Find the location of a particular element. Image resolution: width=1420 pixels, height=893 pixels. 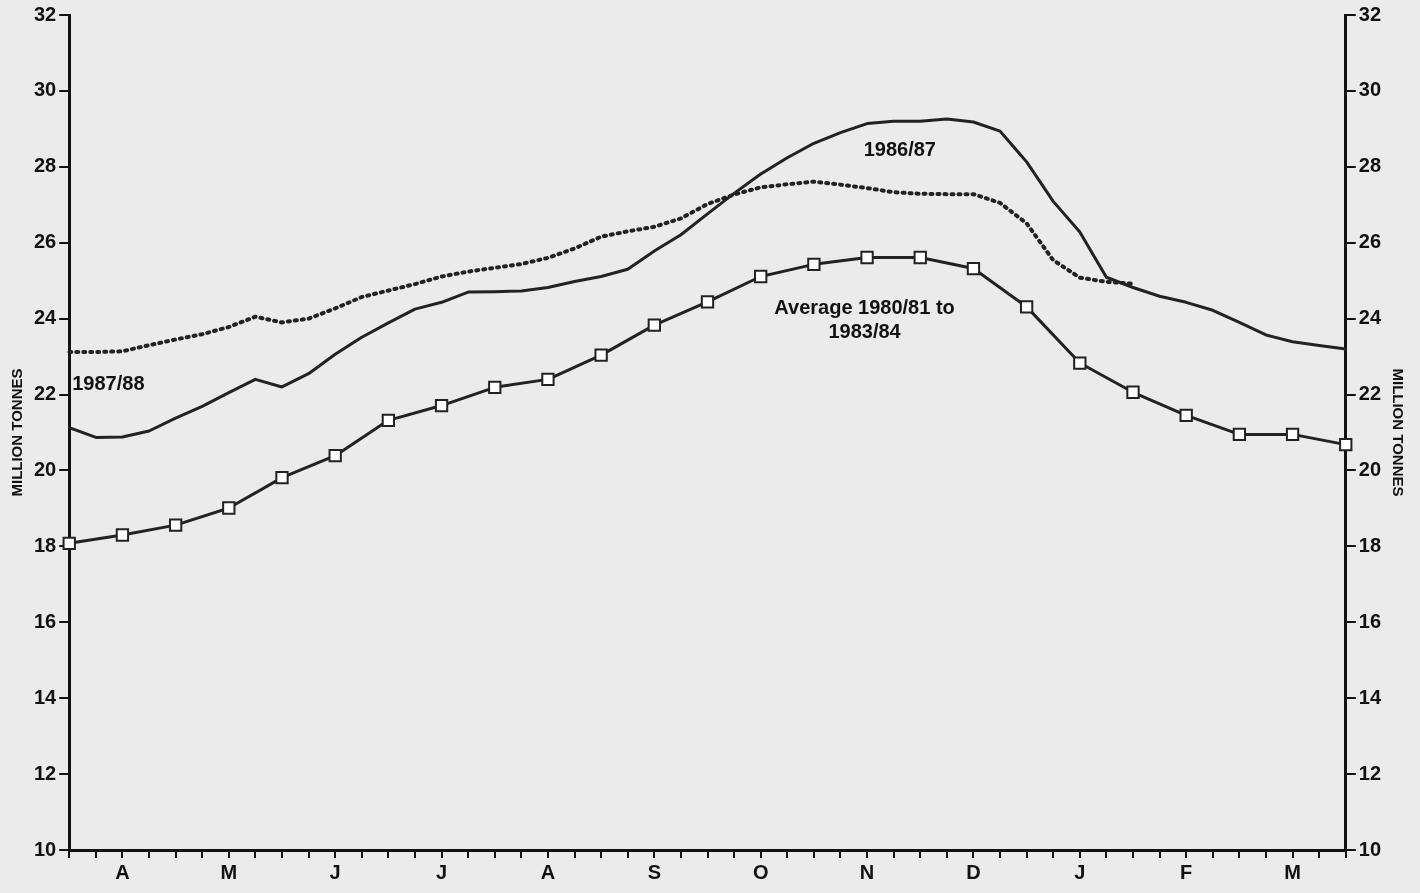

y-tick-label: 20 is located at coordinates (45, 468).